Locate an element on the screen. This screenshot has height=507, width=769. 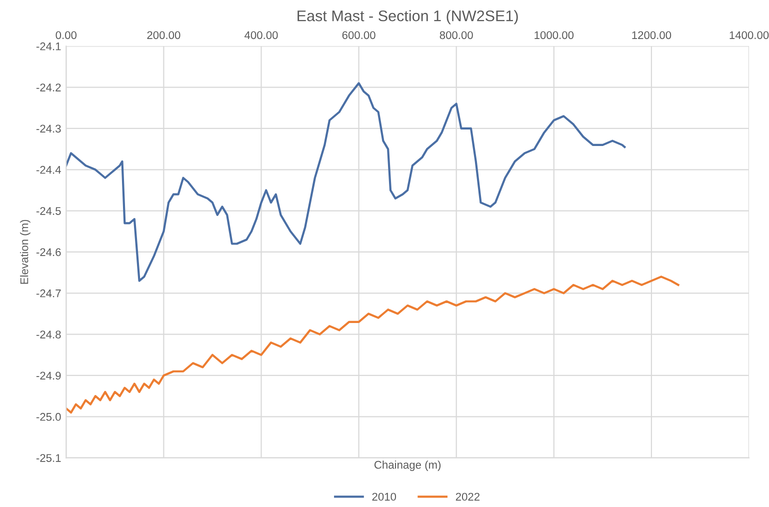
x-axis-title: Chainage (m) is located at coordinates (407, 465).